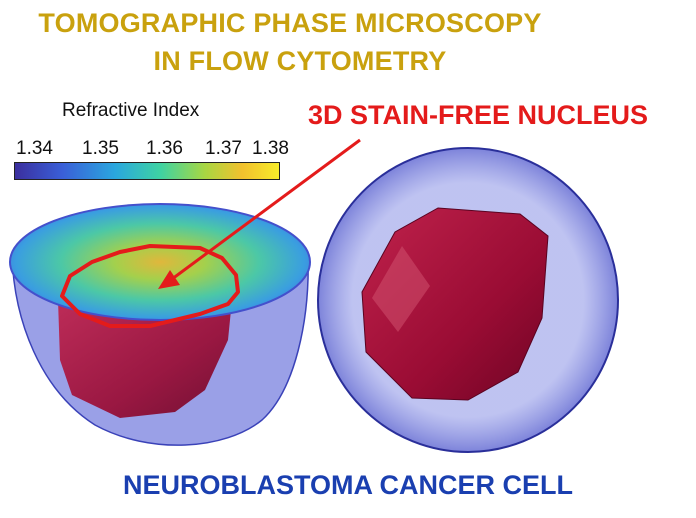 This screenshot has width=696, height=518. I want to click on nucleus-label: 3D STAIN-FREE NUCLEUS, so click(478, 115).